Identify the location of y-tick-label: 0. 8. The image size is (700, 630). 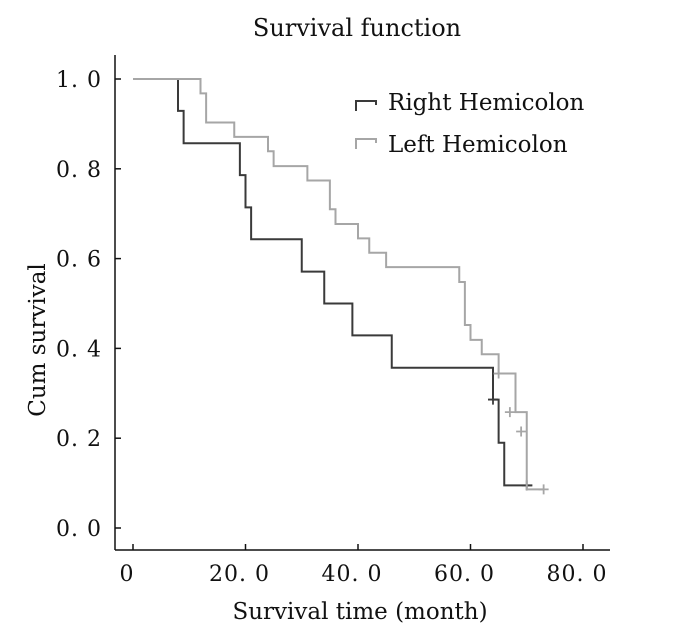
(79, 170).